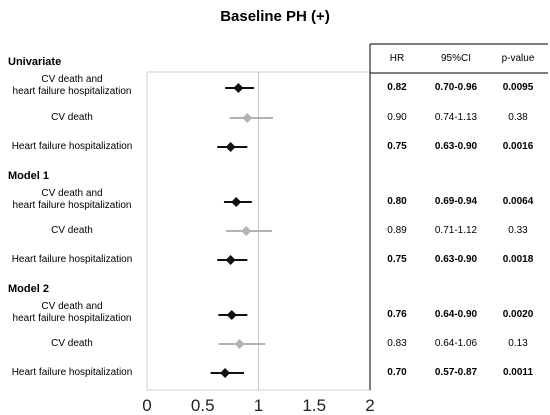 The width and height of the screenshot is (550, 415). Describe the element at coordinates (456, 117) in the screenshot. I see `ci-value: 0.74-1.13` at that location.